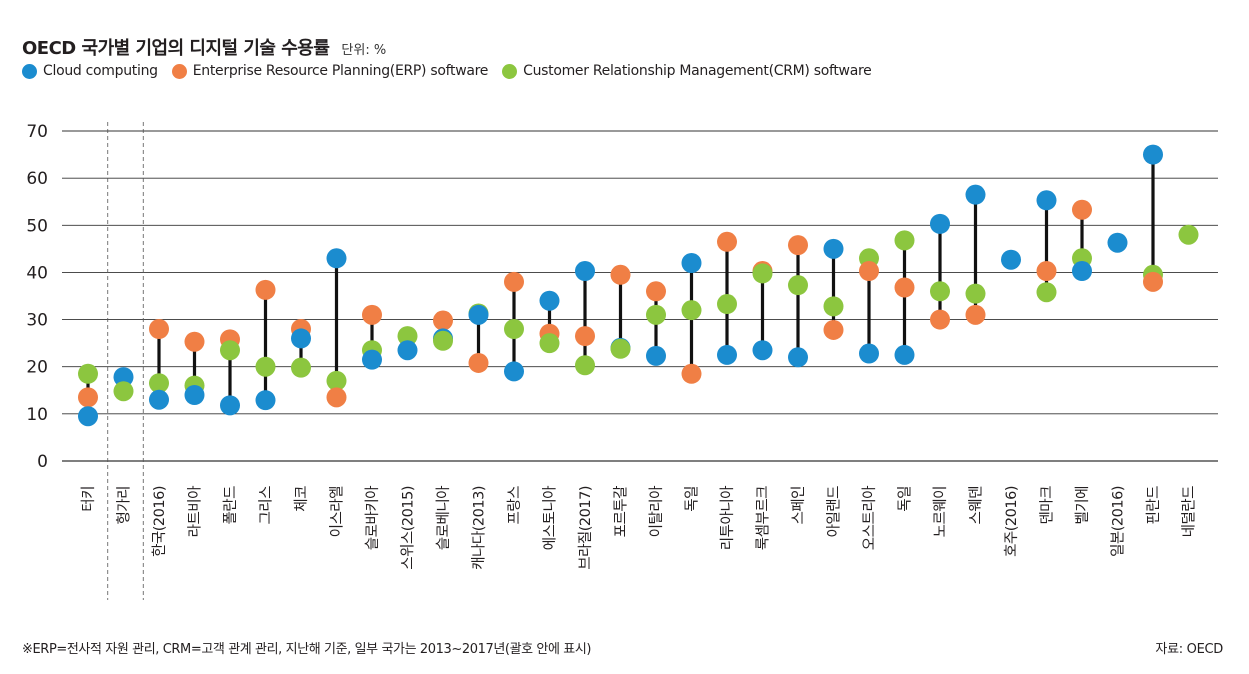  I want to click on x-tick-label-30: 핀란드, so click(1153, 505).